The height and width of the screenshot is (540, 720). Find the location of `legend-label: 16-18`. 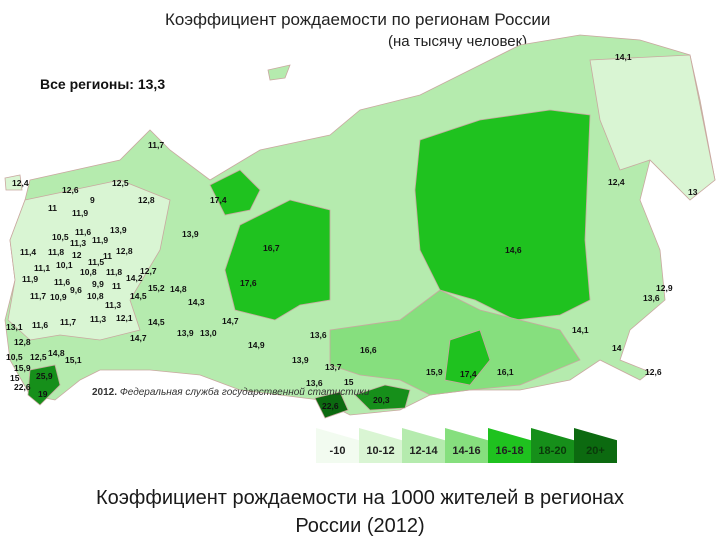

legend-label: 16-18 is located at coordinates (509, 451).